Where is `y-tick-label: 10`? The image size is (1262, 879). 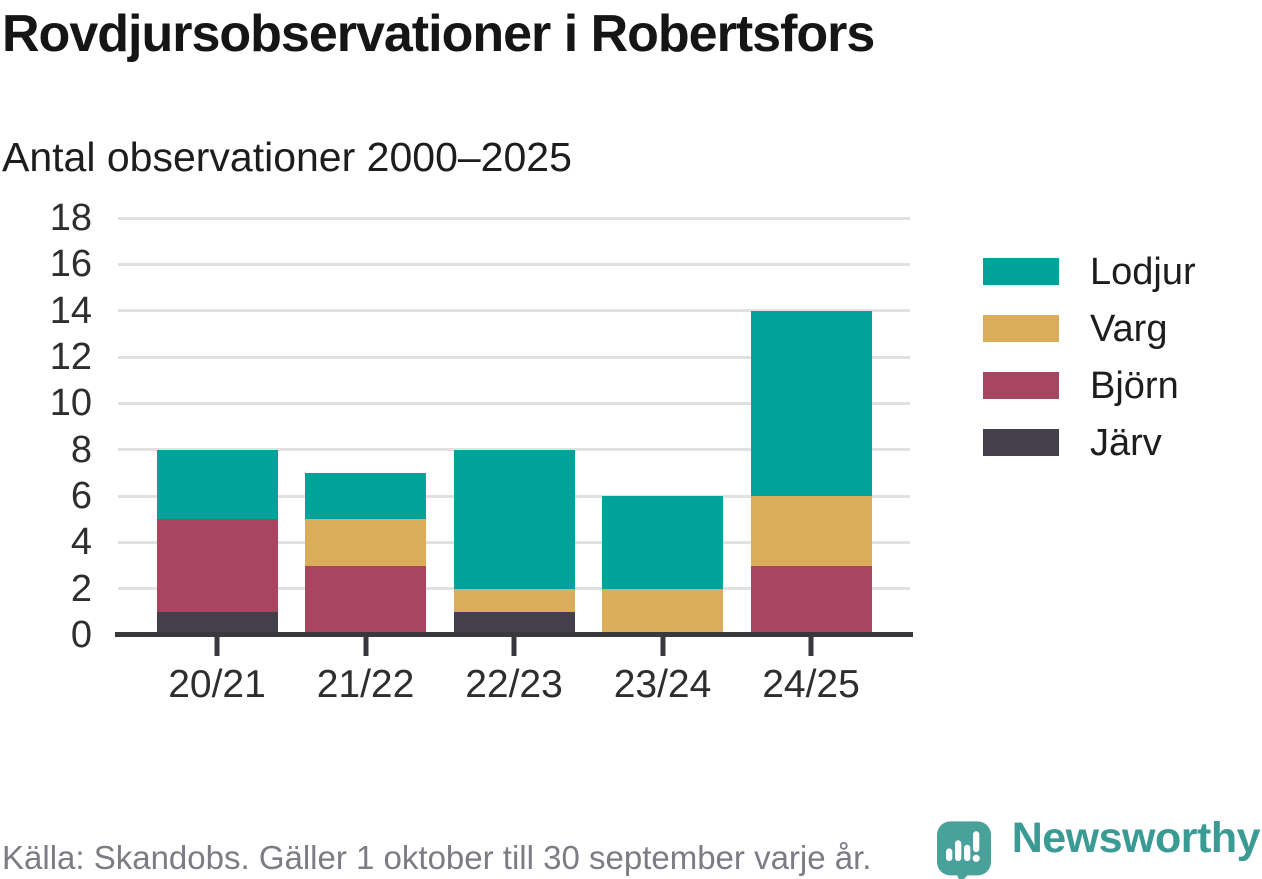
y-tick-label: 10 is located at coordinates (70, 403).